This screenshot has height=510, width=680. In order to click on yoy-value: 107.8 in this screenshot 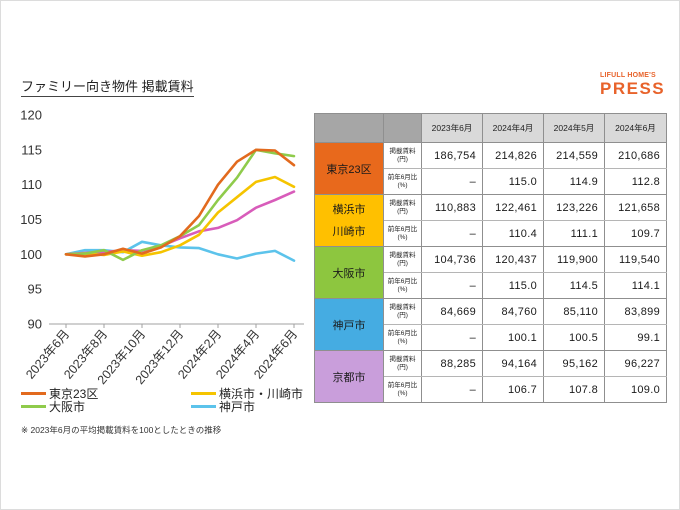, I will do `click(574, 389)`.